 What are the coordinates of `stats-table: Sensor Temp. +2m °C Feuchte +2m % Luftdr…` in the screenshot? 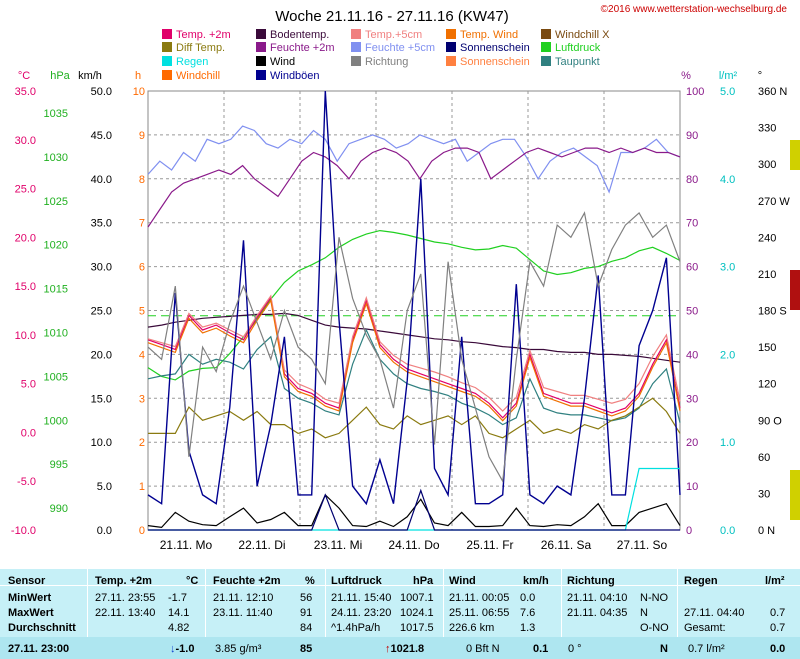 It's located at (400, 614).